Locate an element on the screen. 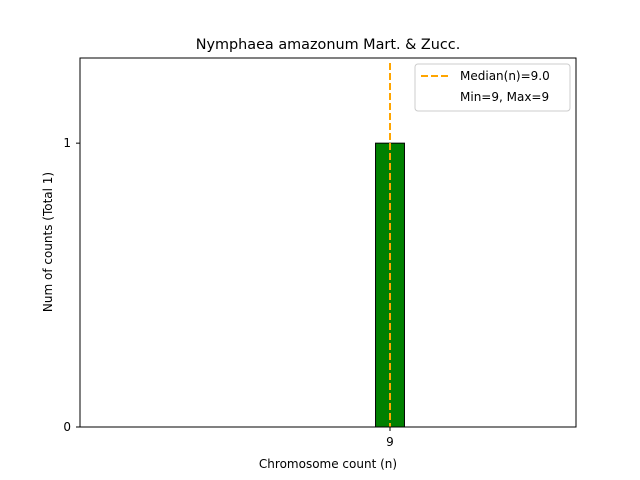 Image resolution: width=640 pixels, height=480 pixels. y-axis-ticks: 01 is located at coordinates (71, 285).